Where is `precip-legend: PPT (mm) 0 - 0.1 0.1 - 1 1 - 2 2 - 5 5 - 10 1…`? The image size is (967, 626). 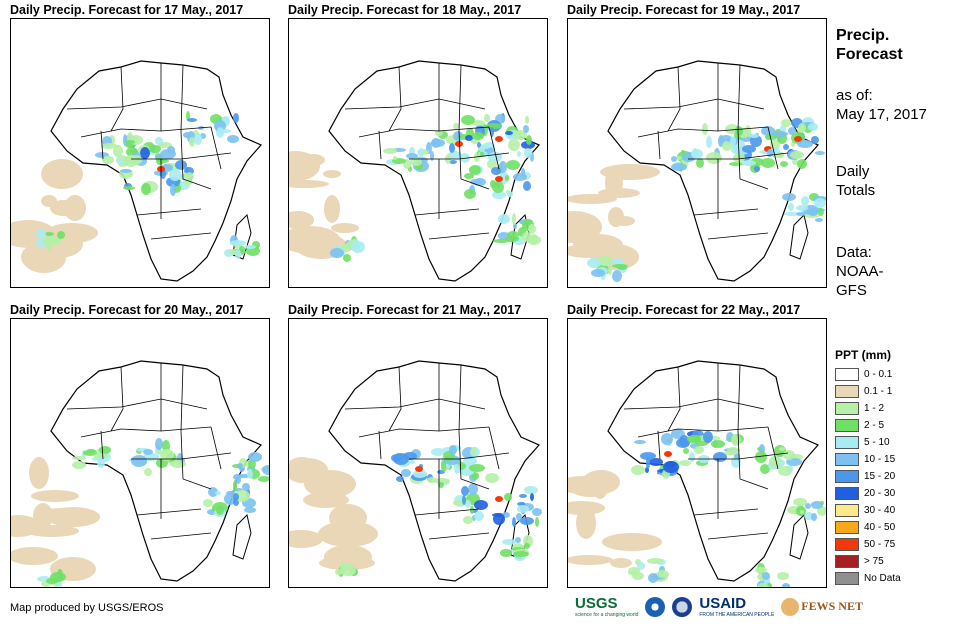
precip-legend: PPT (mm) 0 - 0.1 0.1 - 1 1 - 2 2 - 5 5 - 10 1… is located at coordinates (868, 467).